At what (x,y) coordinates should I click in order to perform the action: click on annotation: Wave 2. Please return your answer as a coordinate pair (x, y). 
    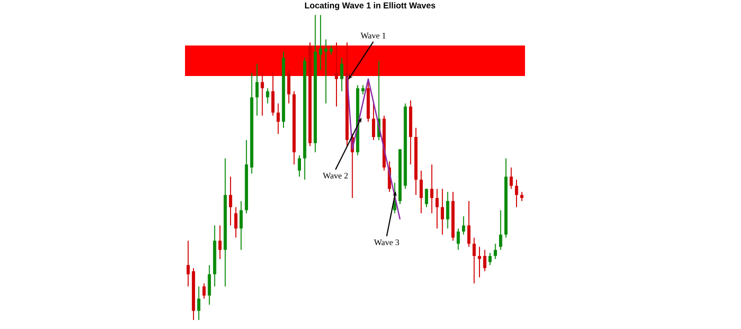
    Looking at the image, I should click on (335, 175).